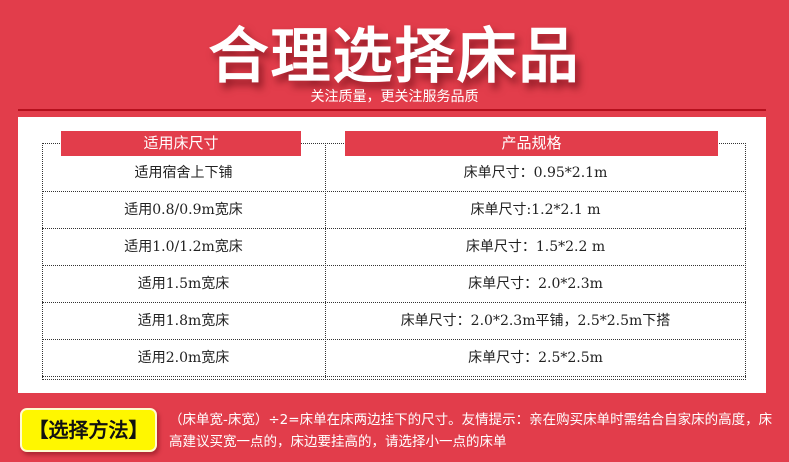  Describe the element at coordinates (183, 210) in the screenshot. I see `bed-size-cell: 适用0.8/0.9m宽床` at that location.